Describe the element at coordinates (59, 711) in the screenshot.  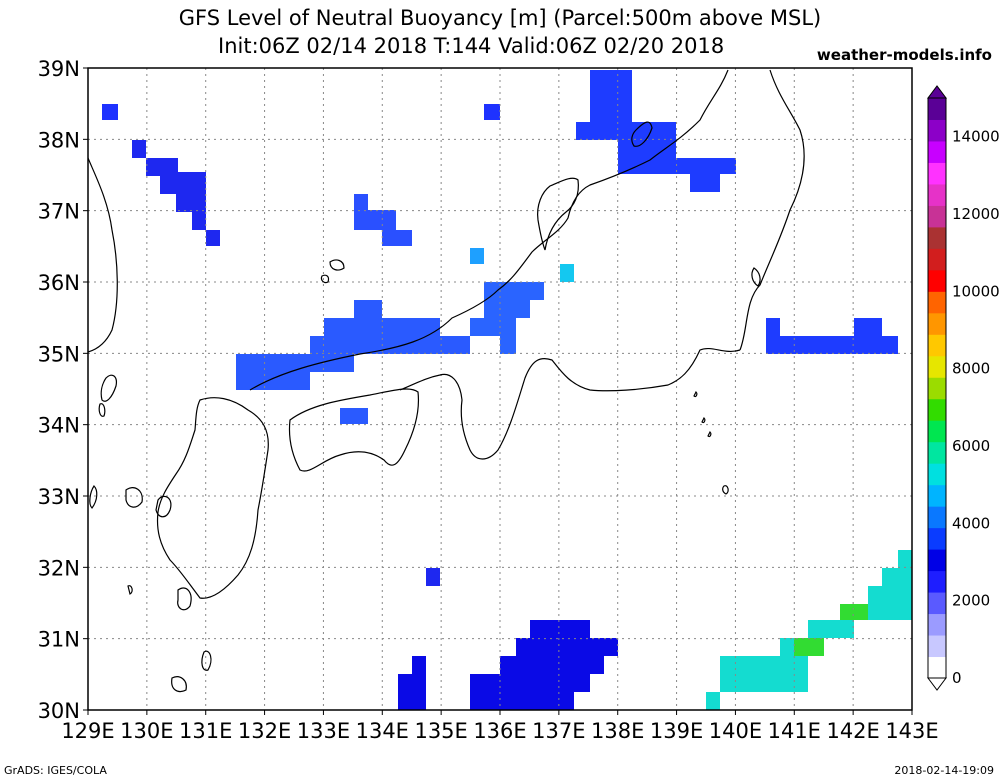
I see `lat-label: 30N` at that location.